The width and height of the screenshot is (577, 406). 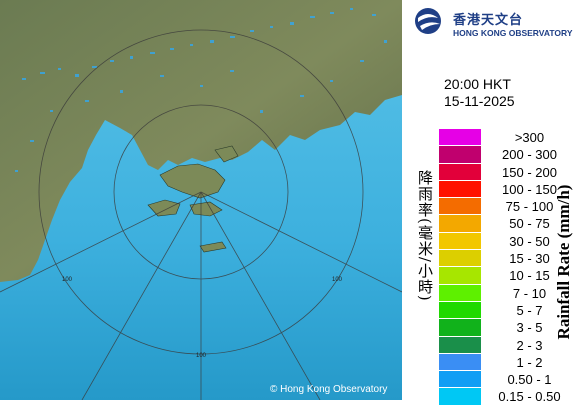 What do you see at coordinates (425, 236) in the screenshot?
I see `legend-title-zh: 降雨率(毫米/小時)` at bounding box center [425, 236].